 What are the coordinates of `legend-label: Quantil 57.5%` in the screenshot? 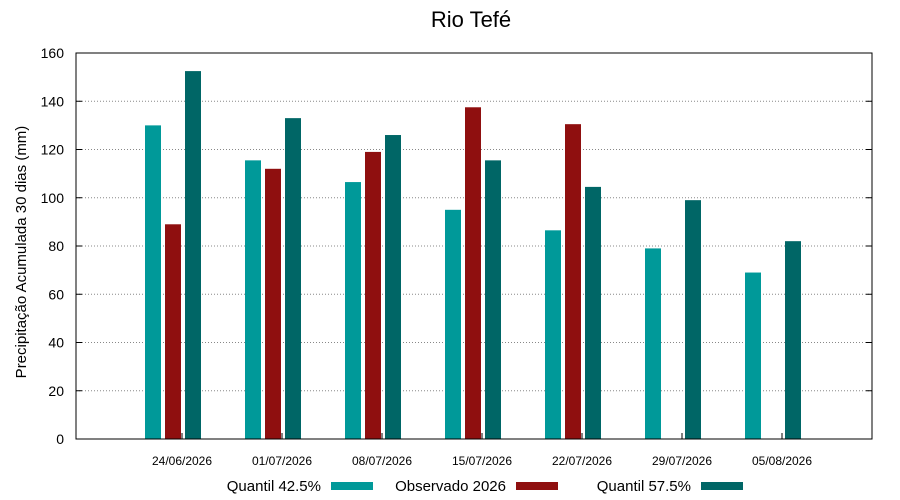 It's located at (644, 486).